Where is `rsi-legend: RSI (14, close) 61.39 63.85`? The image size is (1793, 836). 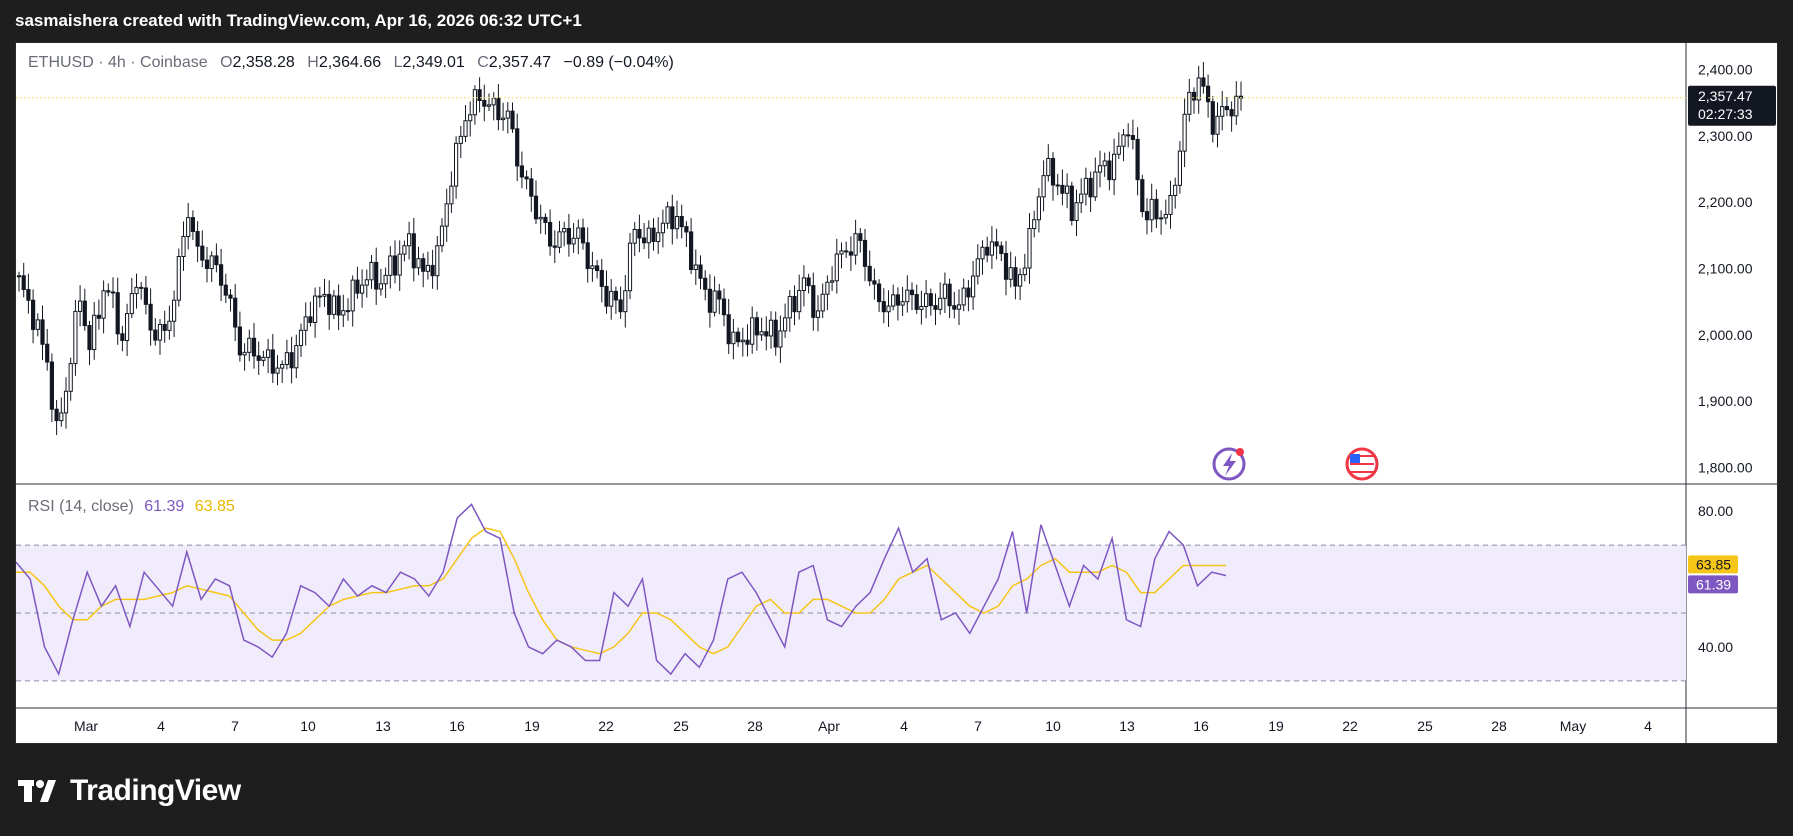 rsi-legend: RSI (14, close) 61.39 63.85 is located at coordinates (131, 507).